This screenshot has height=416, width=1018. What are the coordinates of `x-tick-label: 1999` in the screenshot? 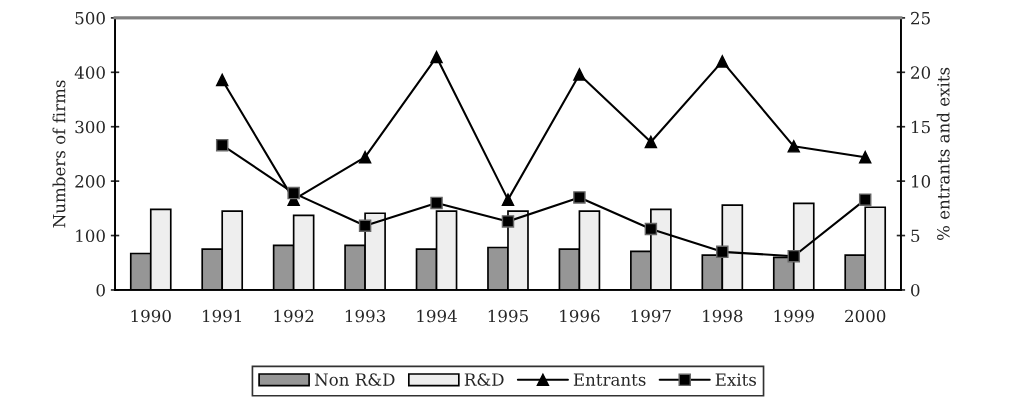 It's located at (794, 316).